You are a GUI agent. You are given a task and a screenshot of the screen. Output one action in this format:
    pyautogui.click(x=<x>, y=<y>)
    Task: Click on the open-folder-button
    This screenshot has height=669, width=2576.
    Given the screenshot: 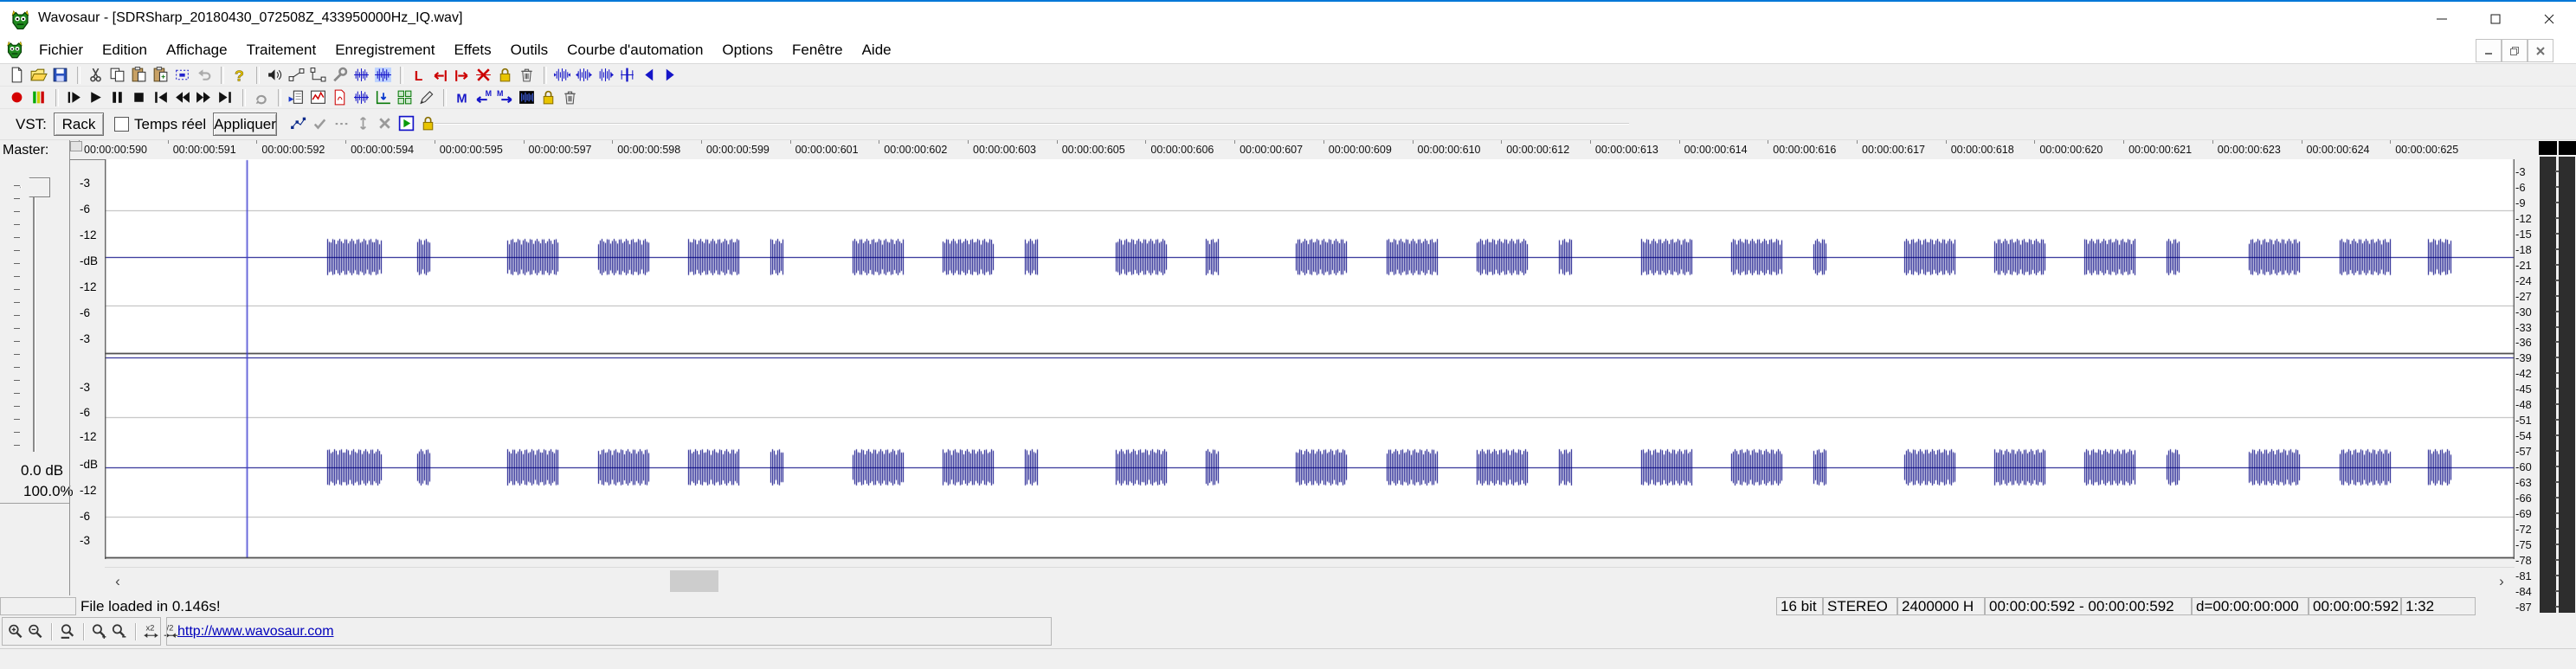 What is the action you would take?
    pyautogui.click(x=38, y=75)
    